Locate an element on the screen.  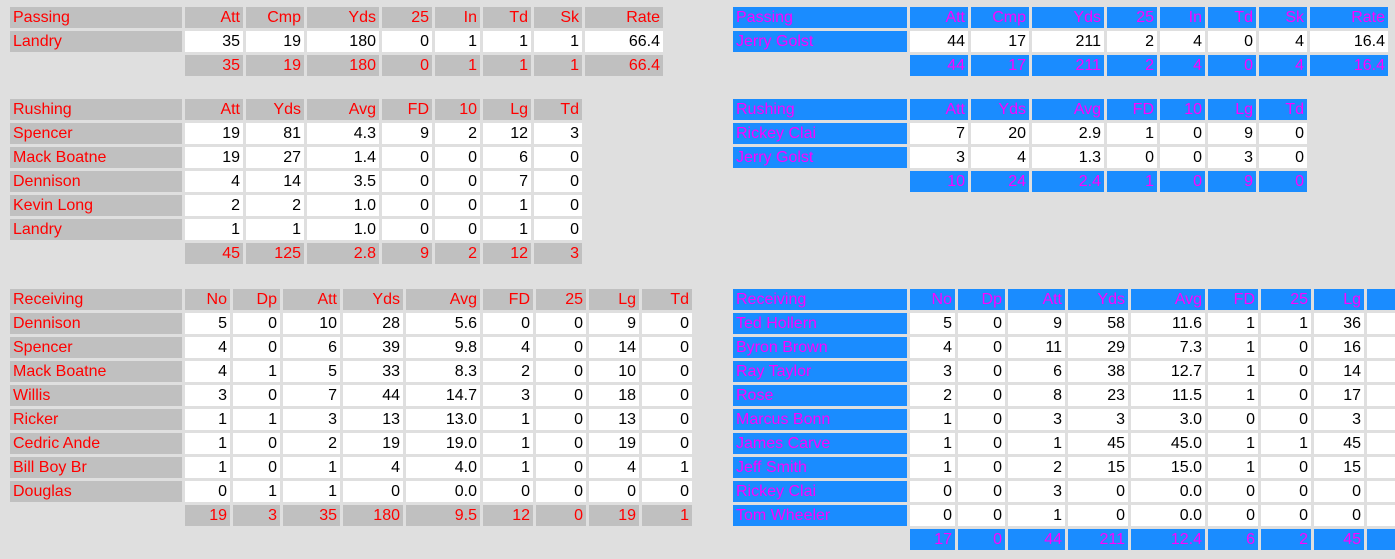
stat-value: 0.0 is located at coordinates (1168, 515).